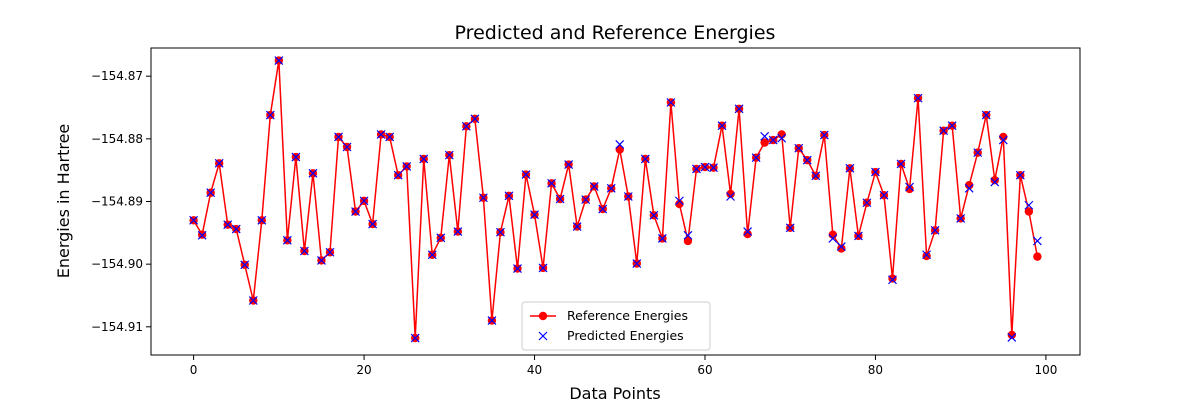 The width and height of the screenshot is (1200, 400). Describe the element at coordinates (627, 315) in the screenshot. I see `legend-reference-label: Reference Energies` at that location.